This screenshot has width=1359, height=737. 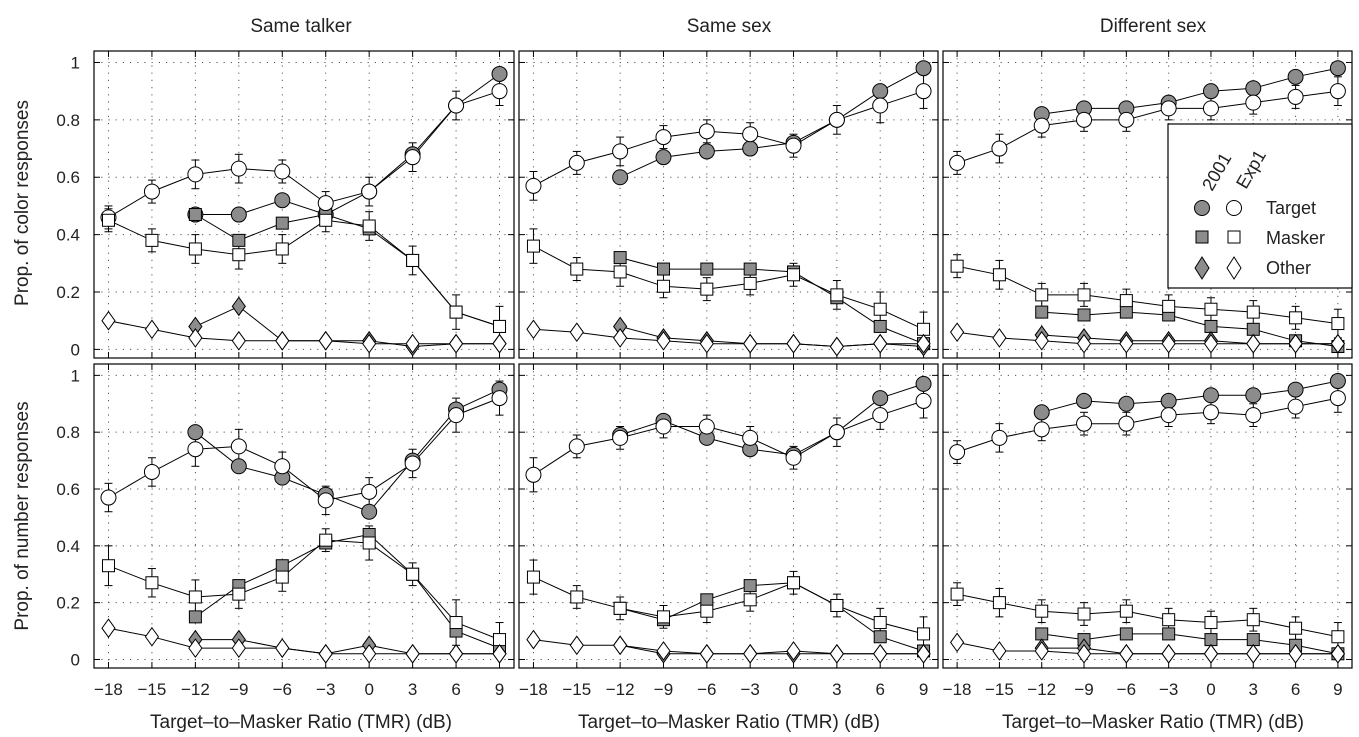 I want to click on series-line-exp1-other, so click(x=304, y=332).